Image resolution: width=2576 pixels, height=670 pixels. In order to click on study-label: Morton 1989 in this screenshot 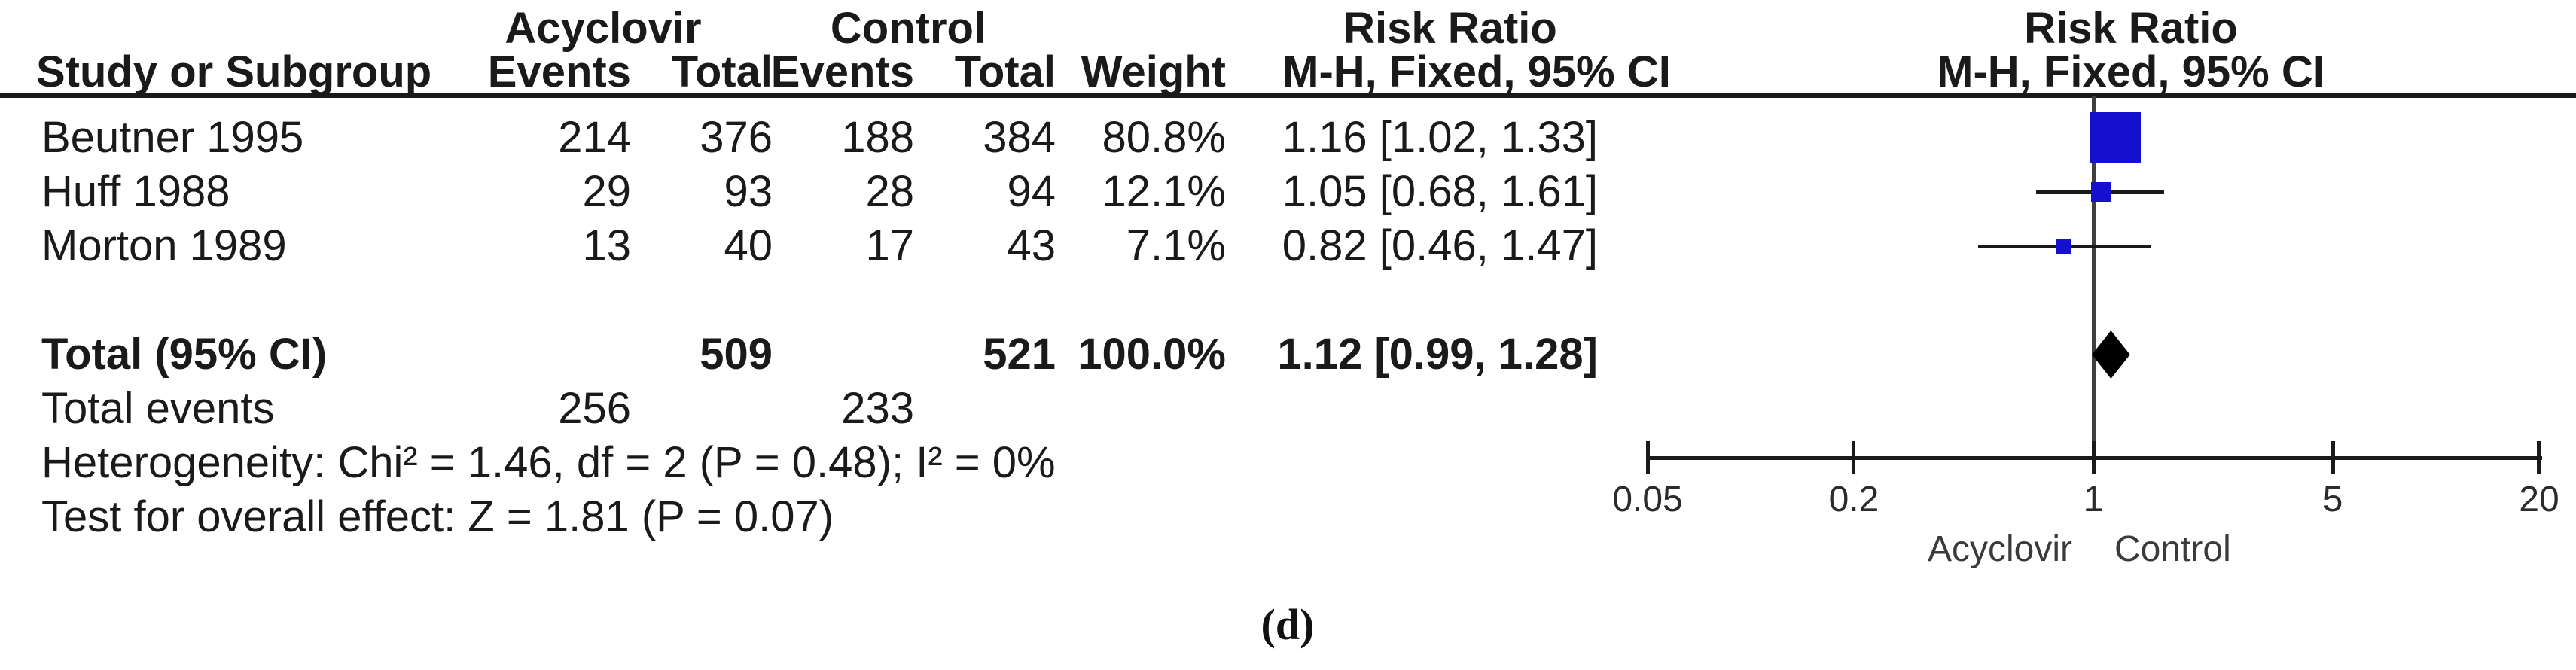, I will do `click(164, 245)`.